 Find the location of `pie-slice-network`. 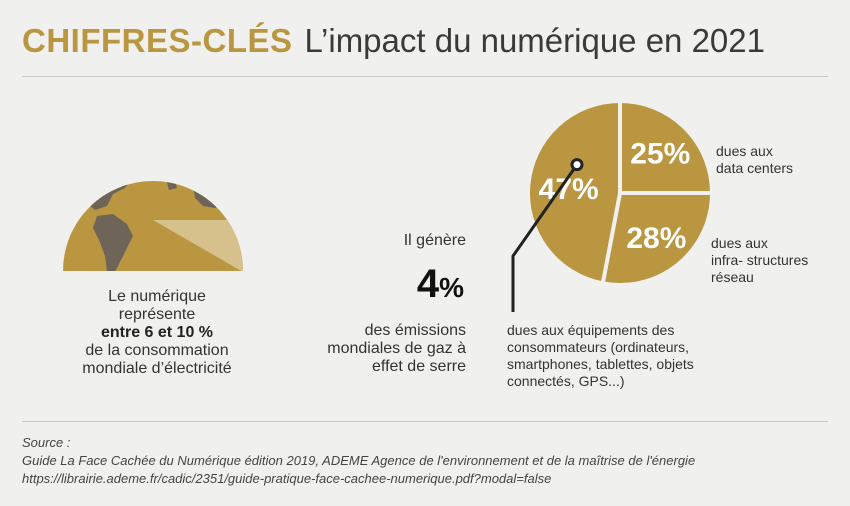

pie-slice-network is located at coordinates (657, 239).